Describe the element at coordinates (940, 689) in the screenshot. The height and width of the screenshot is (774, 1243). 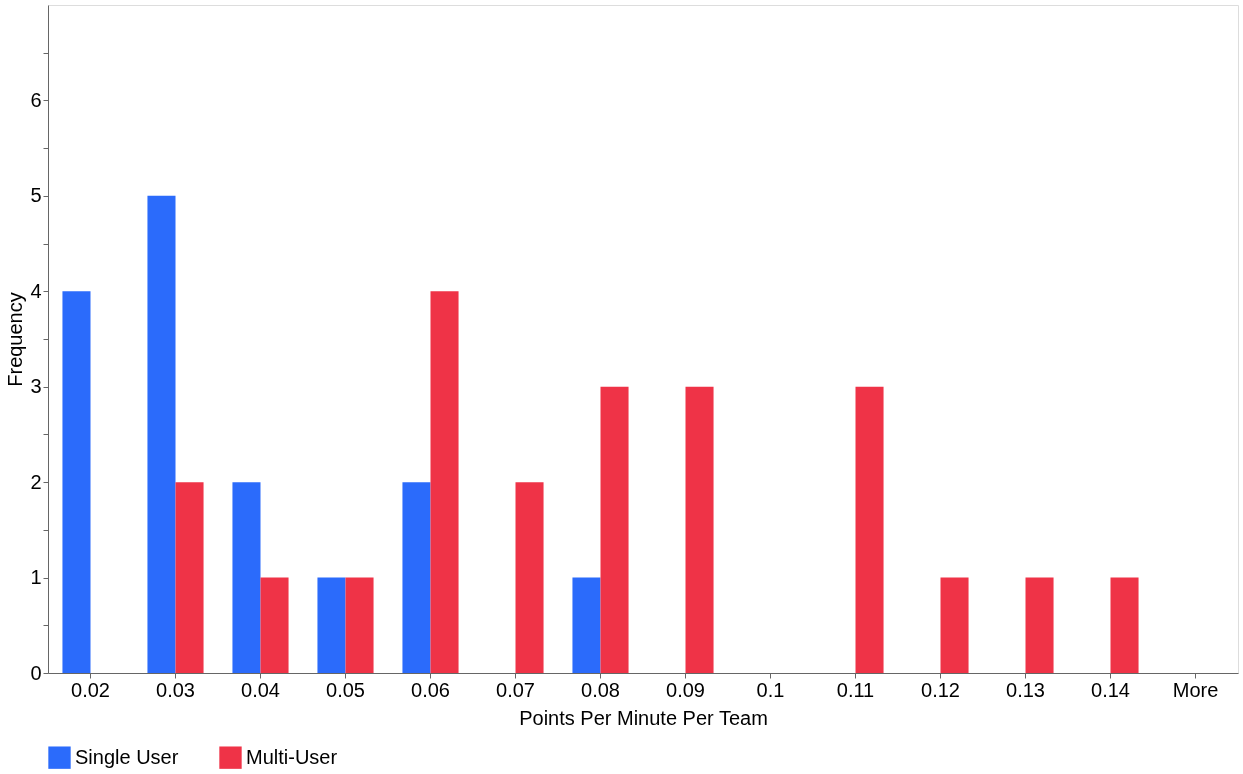
I see `x-tick-label: 0.12` at that location.